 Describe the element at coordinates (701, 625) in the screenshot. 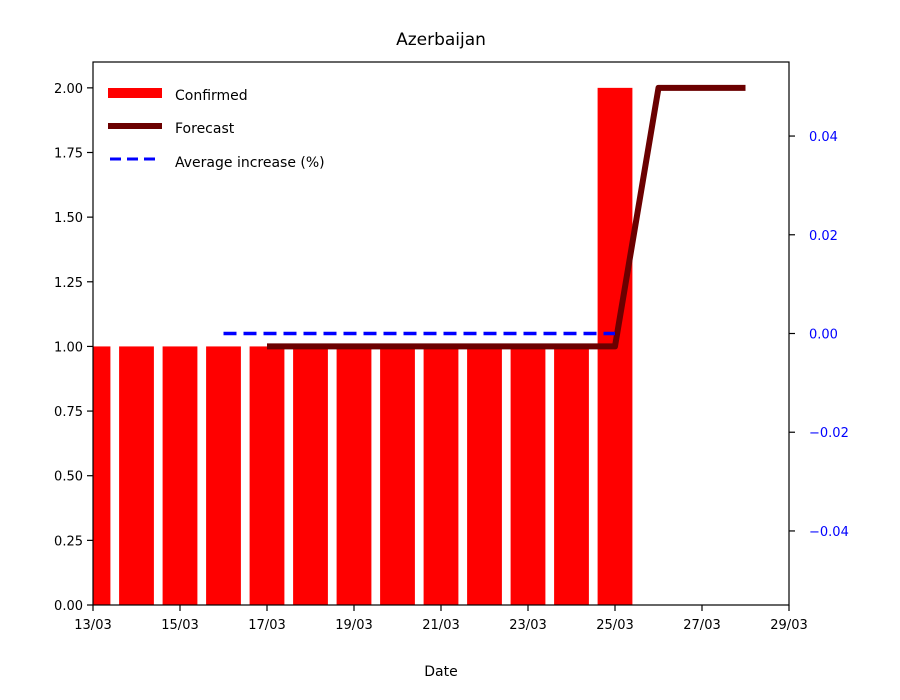

I see `x-tick-label: 27/03` at that location.